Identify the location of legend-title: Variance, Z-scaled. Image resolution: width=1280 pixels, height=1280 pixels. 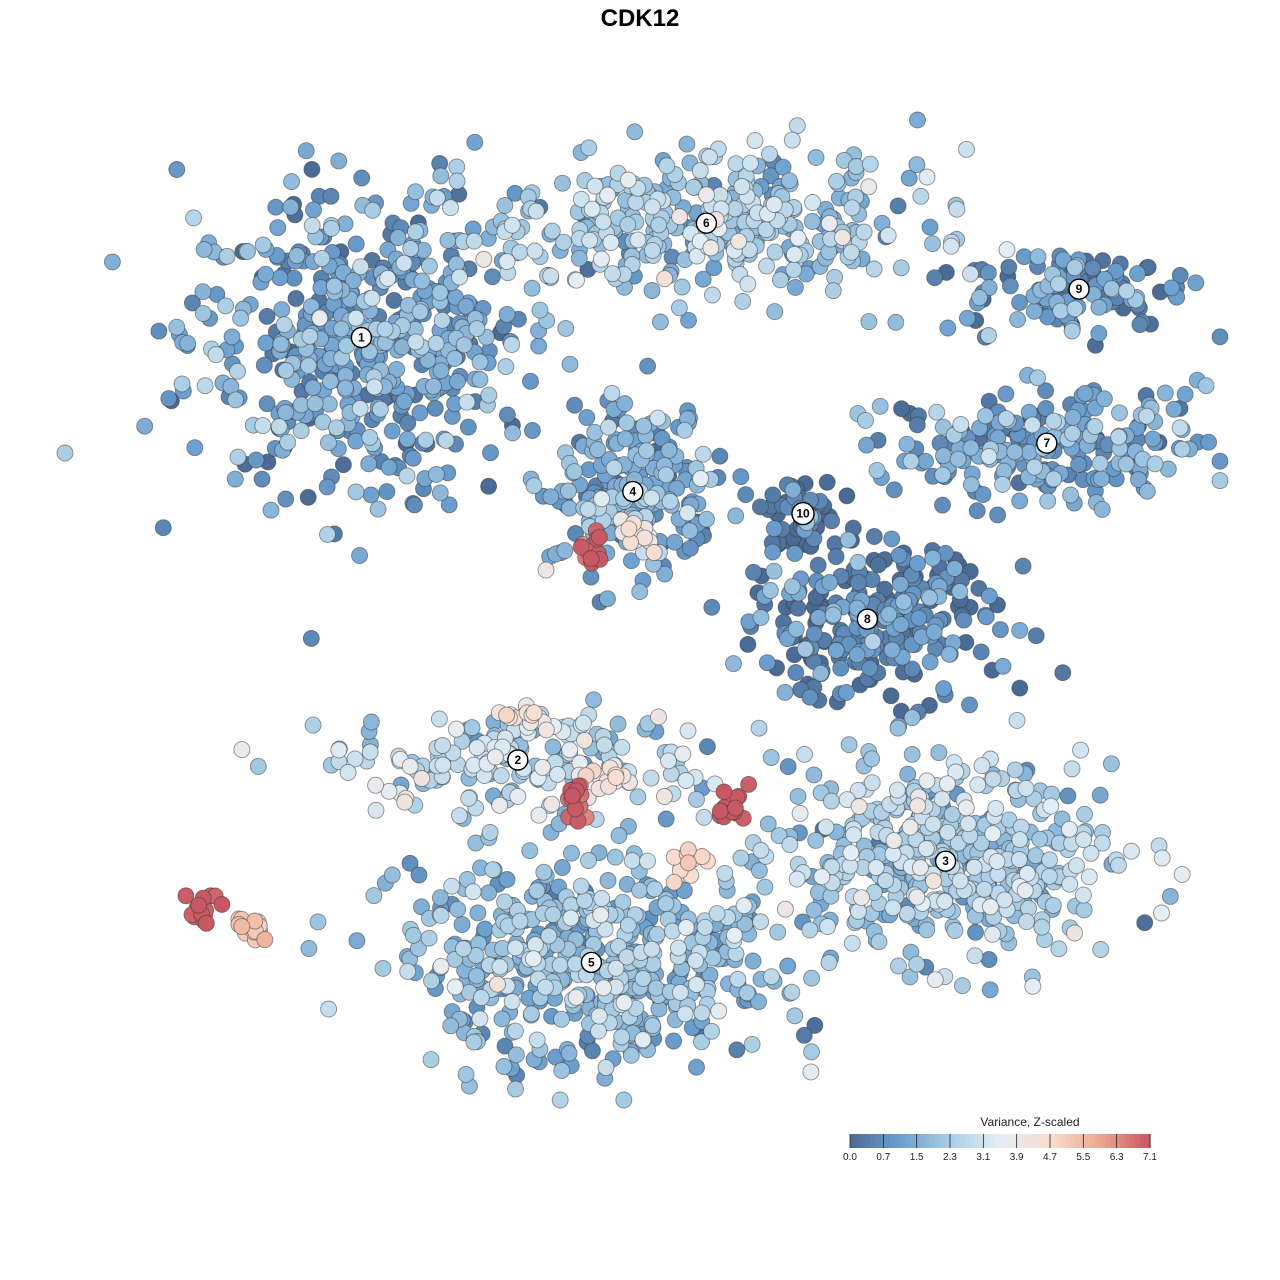
(1029, 1122).